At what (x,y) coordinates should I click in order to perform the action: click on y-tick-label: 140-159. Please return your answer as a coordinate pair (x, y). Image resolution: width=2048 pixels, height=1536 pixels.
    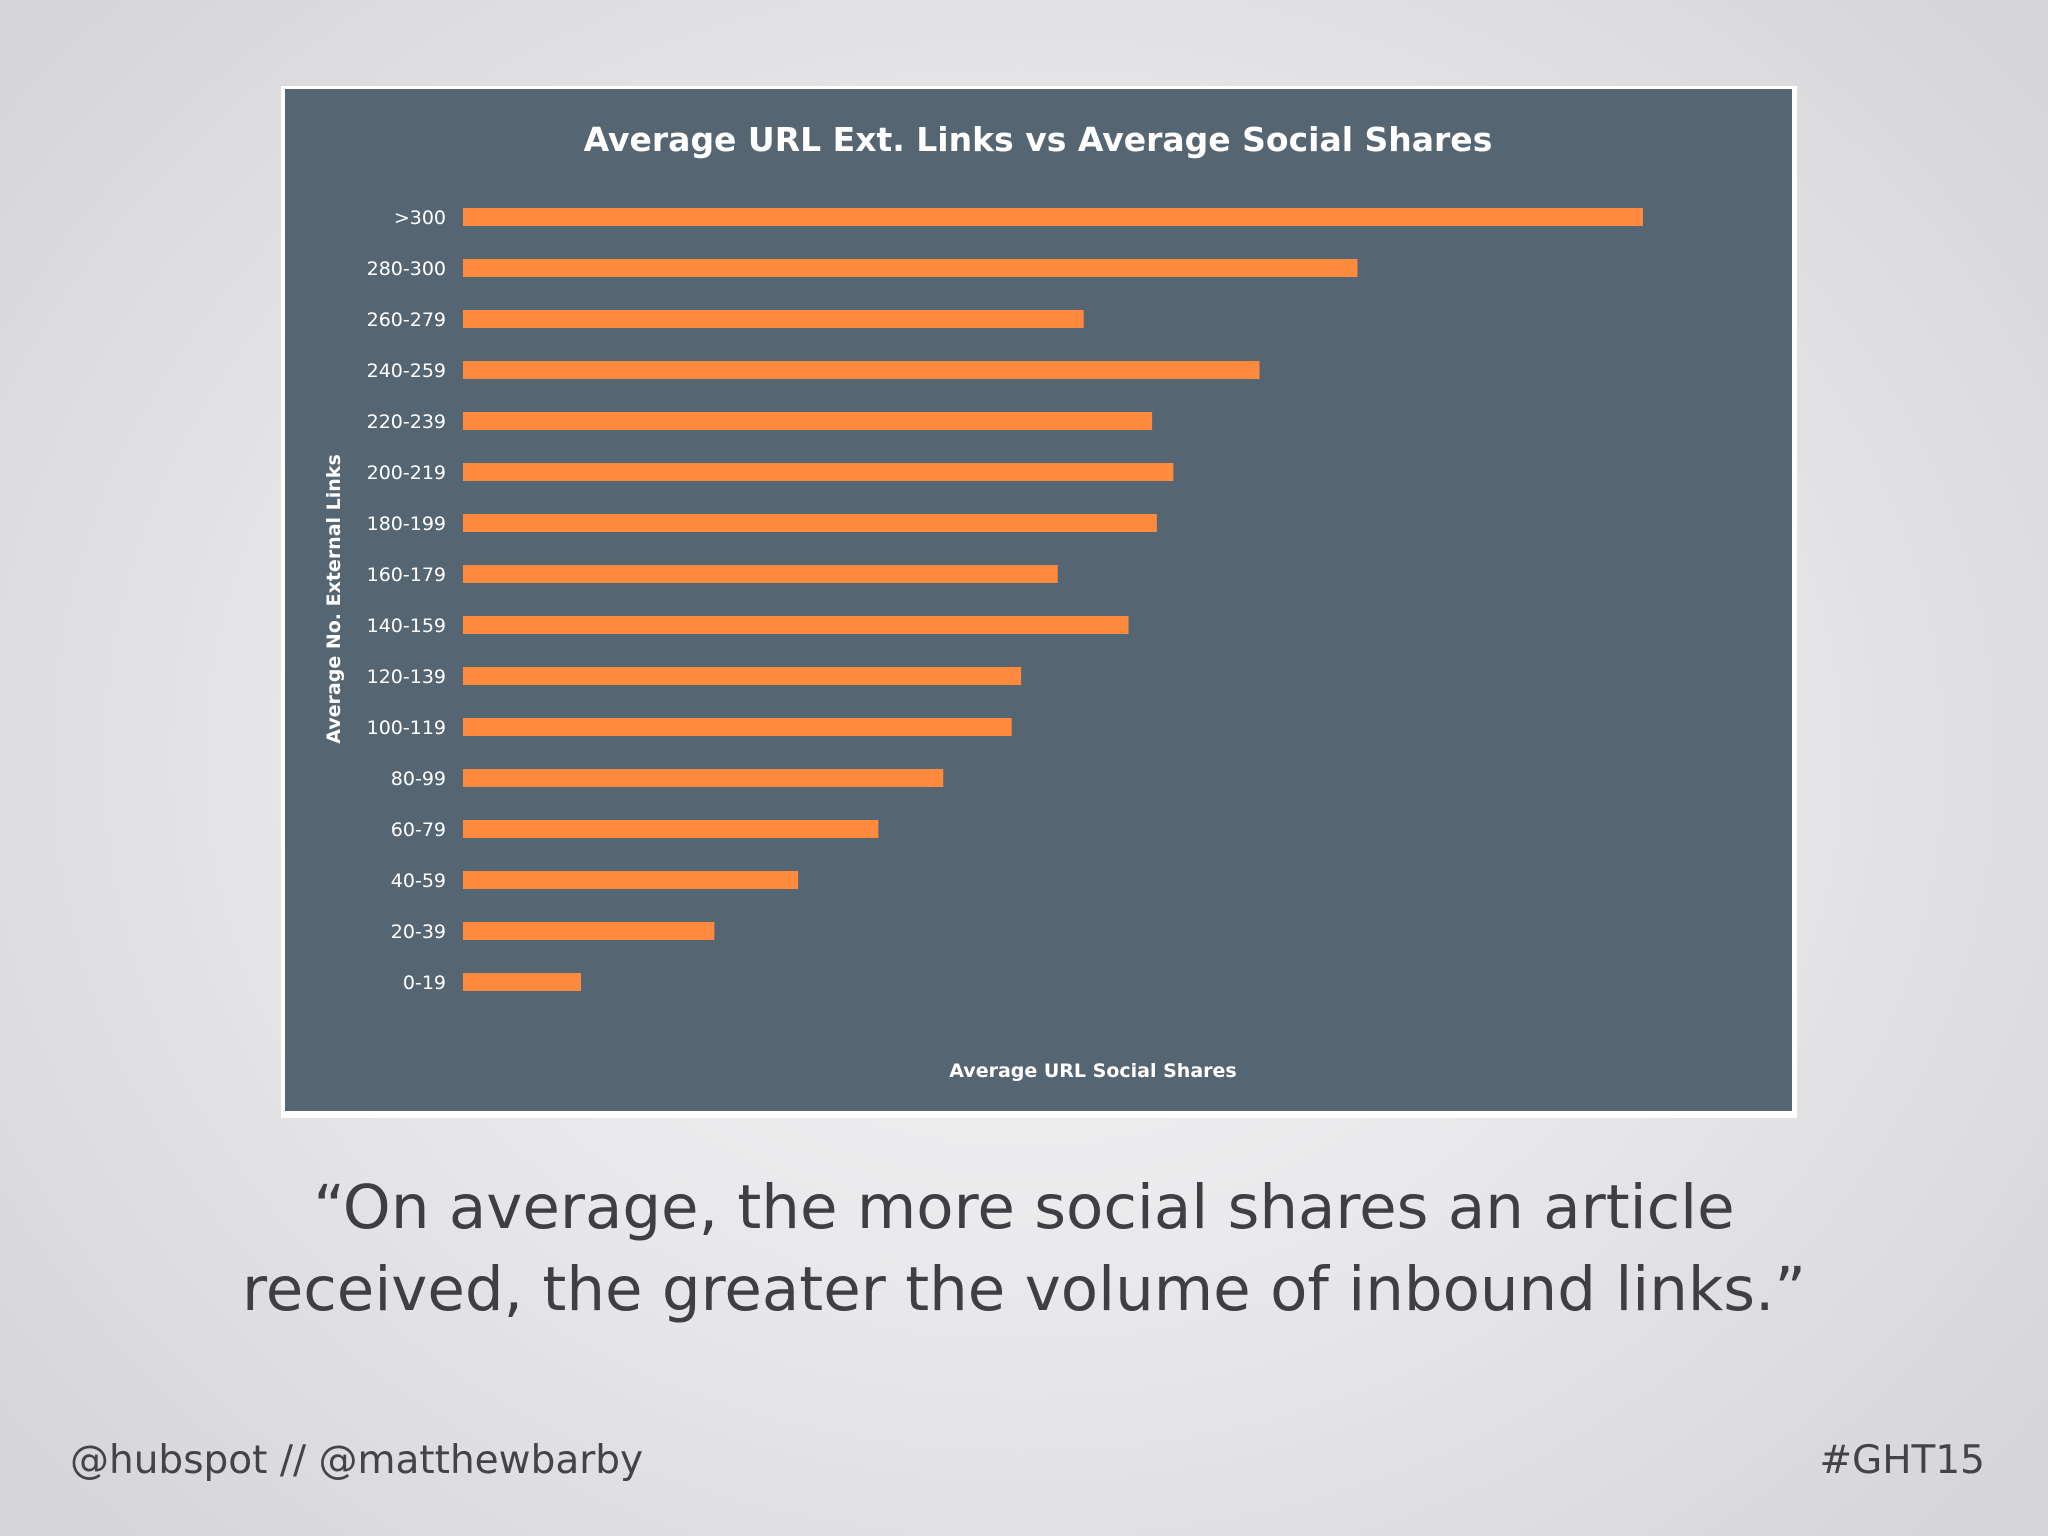
    Looking at the image, I should click on (406, 626).